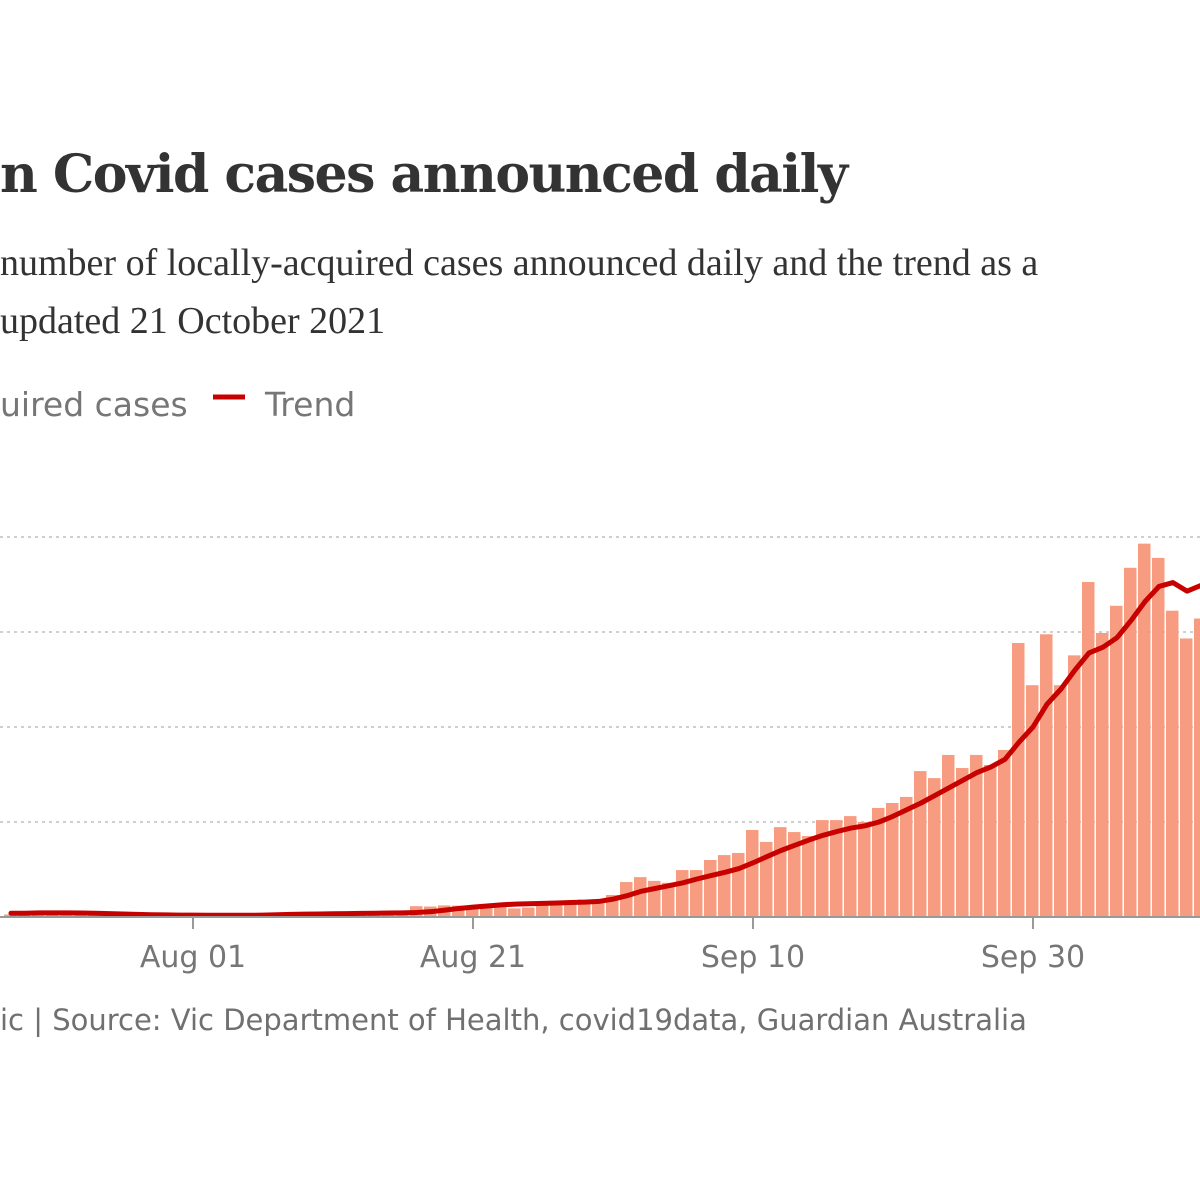  I want to click on legend-label: uired cases, so click(94, 404).